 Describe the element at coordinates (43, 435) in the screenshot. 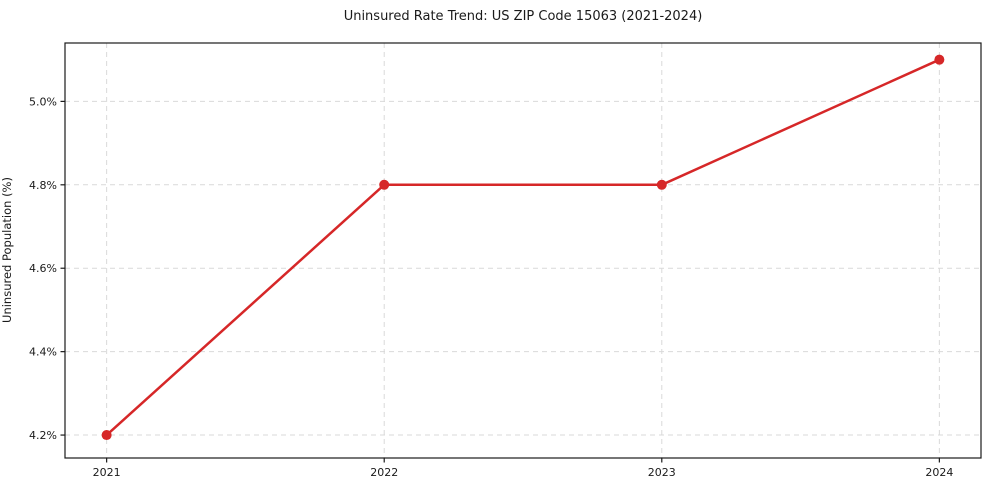

I see `y-tick-label: 4.2%` at that location.